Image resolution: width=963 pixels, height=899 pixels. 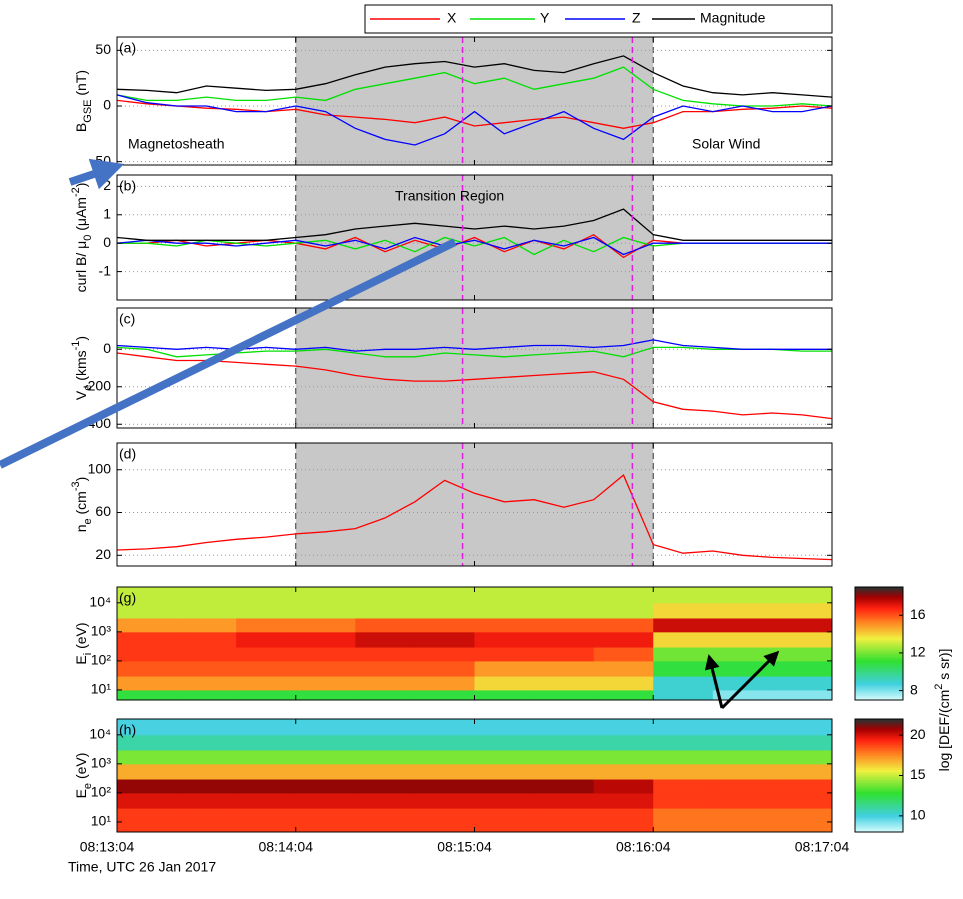 I want to click on y-tick-label: 10¹, so click(x=101, y=689).